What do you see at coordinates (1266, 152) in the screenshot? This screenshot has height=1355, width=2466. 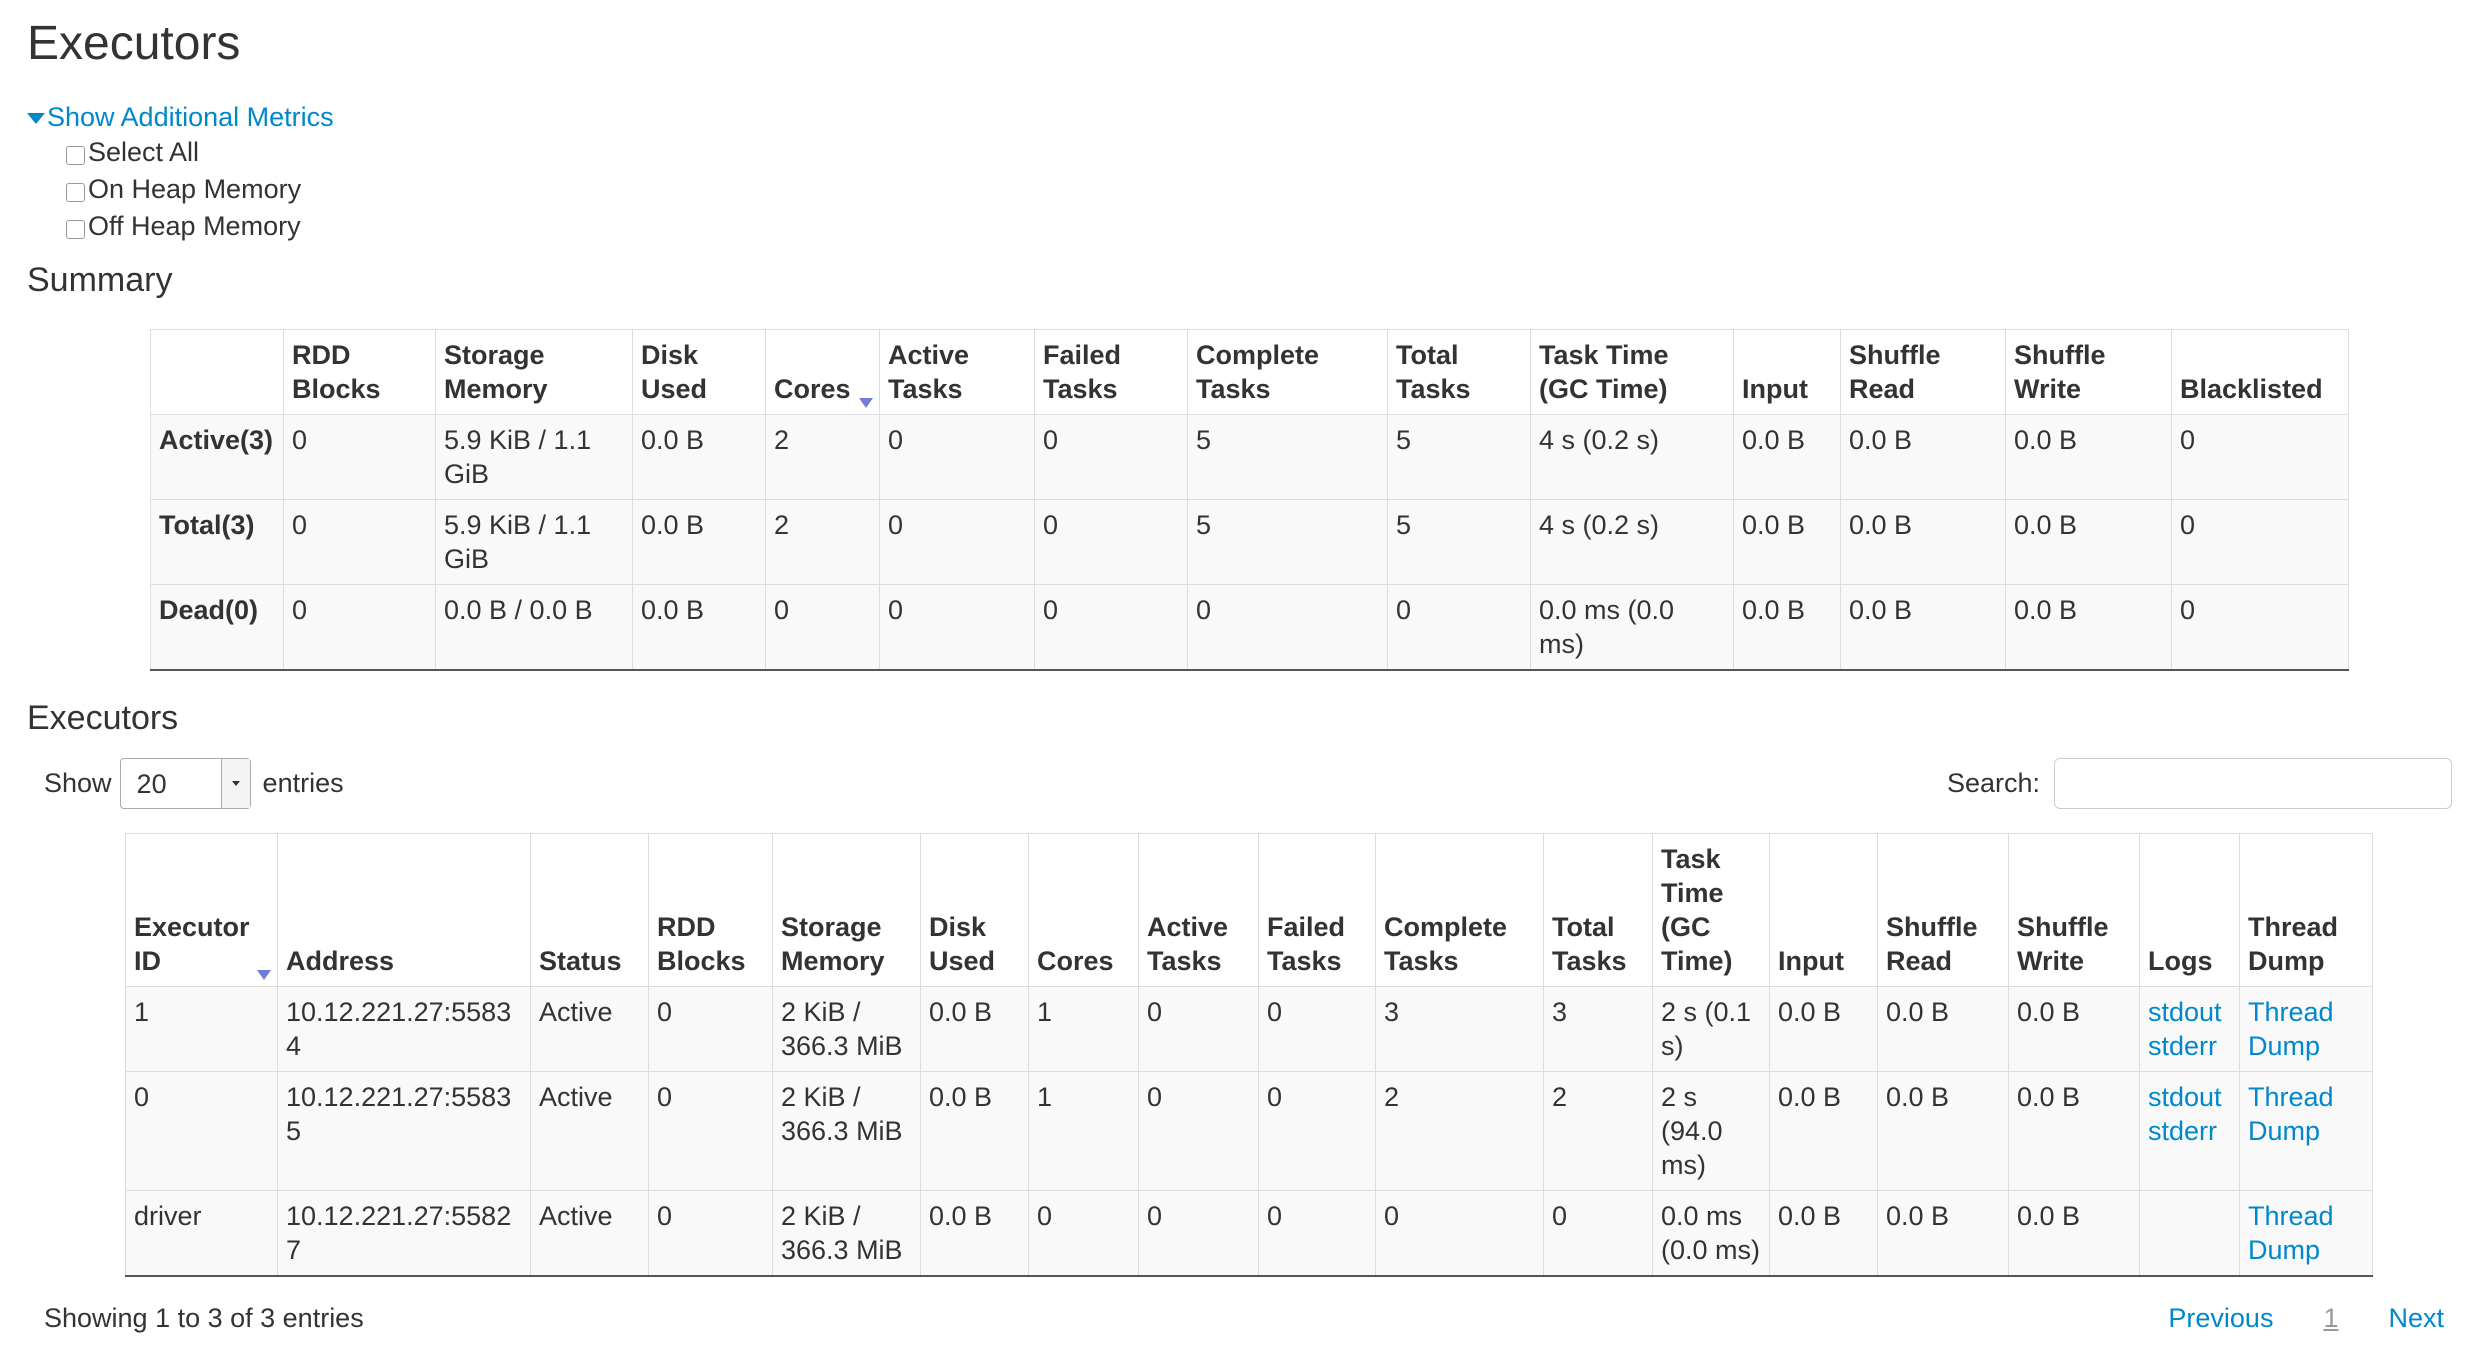 I see `select-all-checkbox: Select All` at bounding box center [1266, 152].